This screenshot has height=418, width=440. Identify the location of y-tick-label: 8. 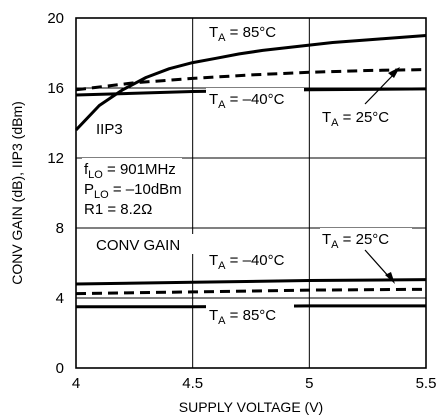
(60, 228).